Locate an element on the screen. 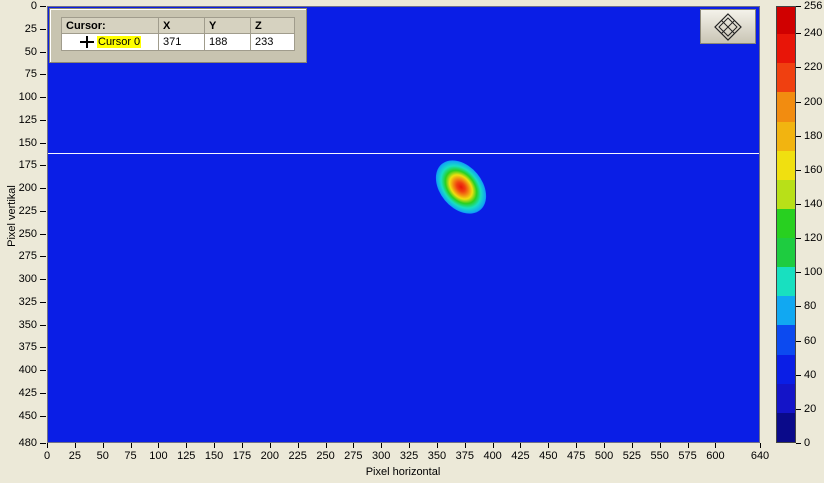  y-tick-label: 50 is located at coordinates (30, 51).